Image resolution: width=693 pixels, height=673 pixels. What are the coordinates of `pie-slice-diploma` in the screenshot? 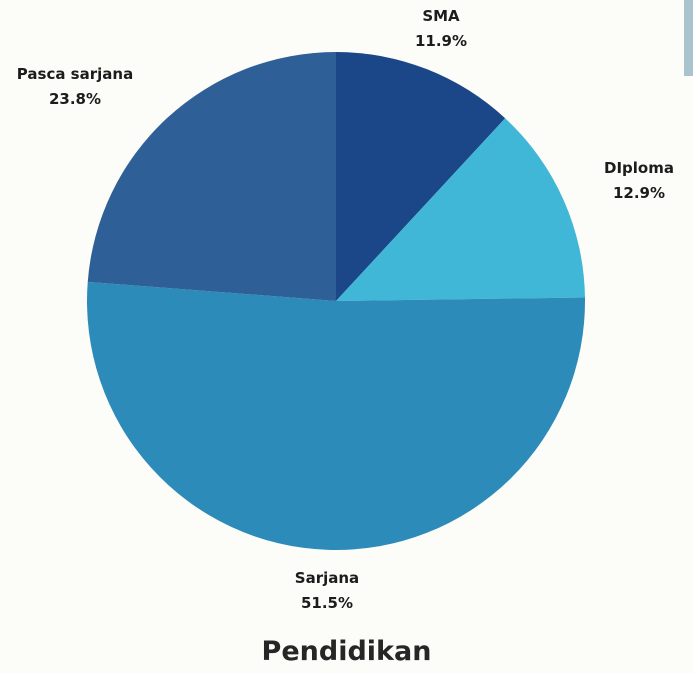 It's located at (460, 209).